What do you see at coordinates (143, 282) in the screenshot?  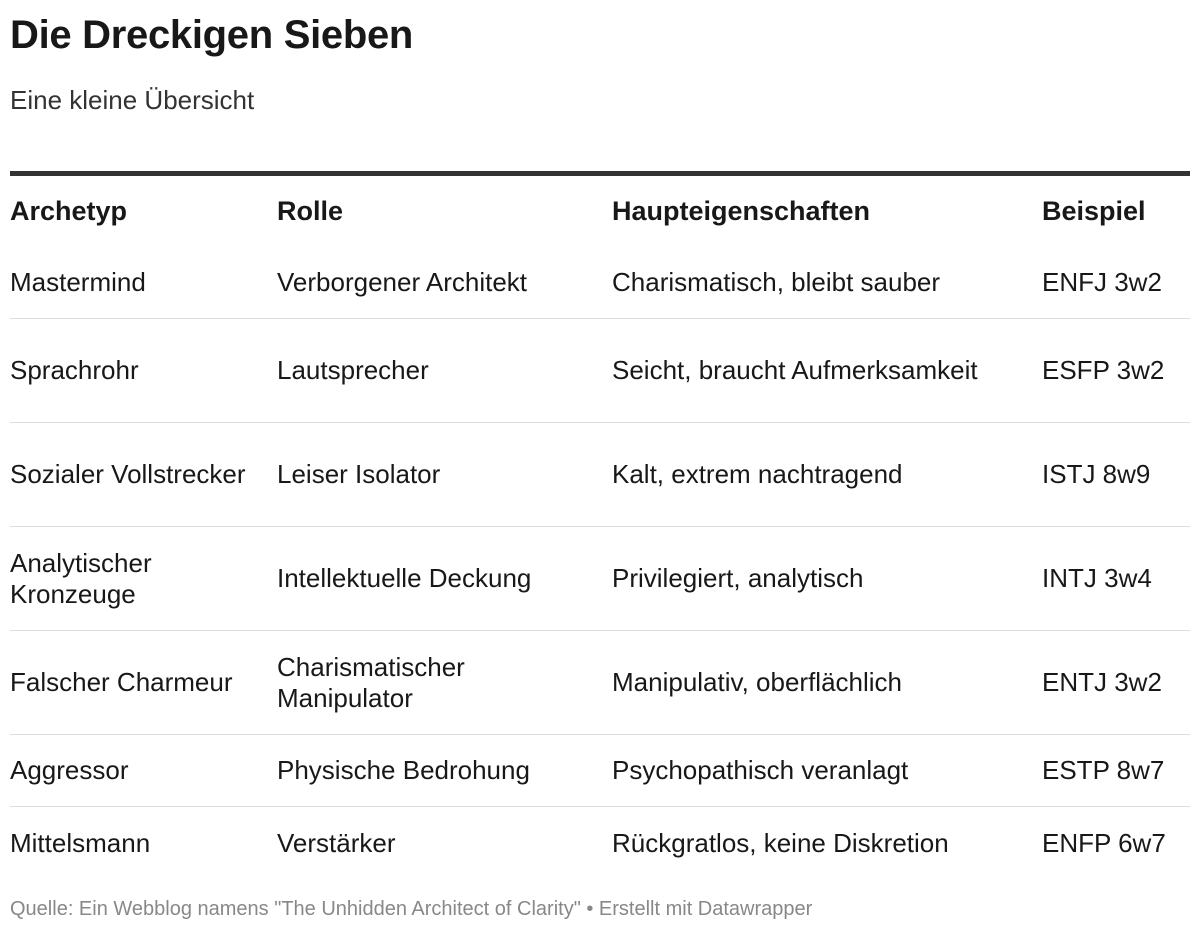 I see `cell-archetyp: Mastermind` at bounding box center [143, 282].